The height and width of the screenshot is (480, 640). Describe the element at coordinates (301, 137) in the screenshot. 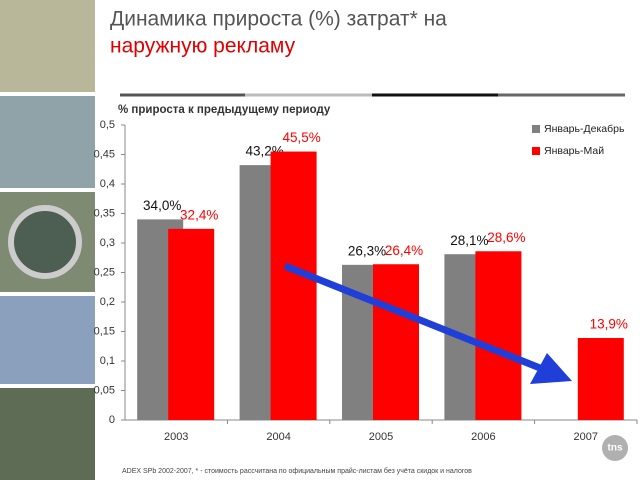

I see `value-label: 45,5%` at that location.